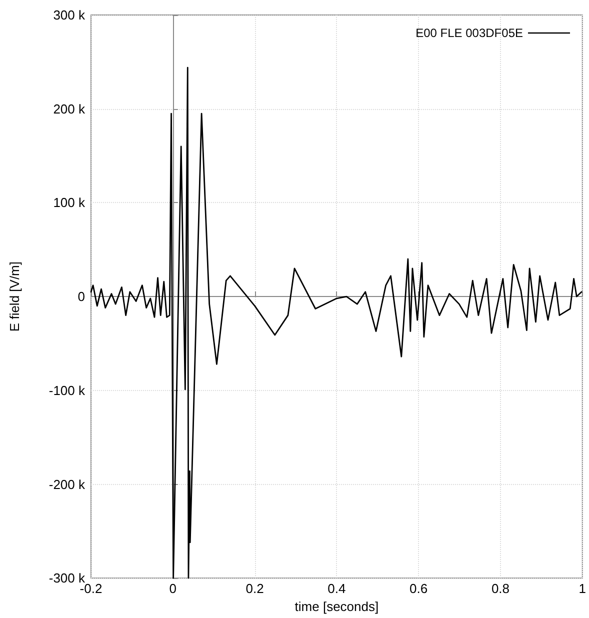 This screenshot has width=589, height=618. I want to click on y-axis-title: E field [V/m], so click(14, 297).